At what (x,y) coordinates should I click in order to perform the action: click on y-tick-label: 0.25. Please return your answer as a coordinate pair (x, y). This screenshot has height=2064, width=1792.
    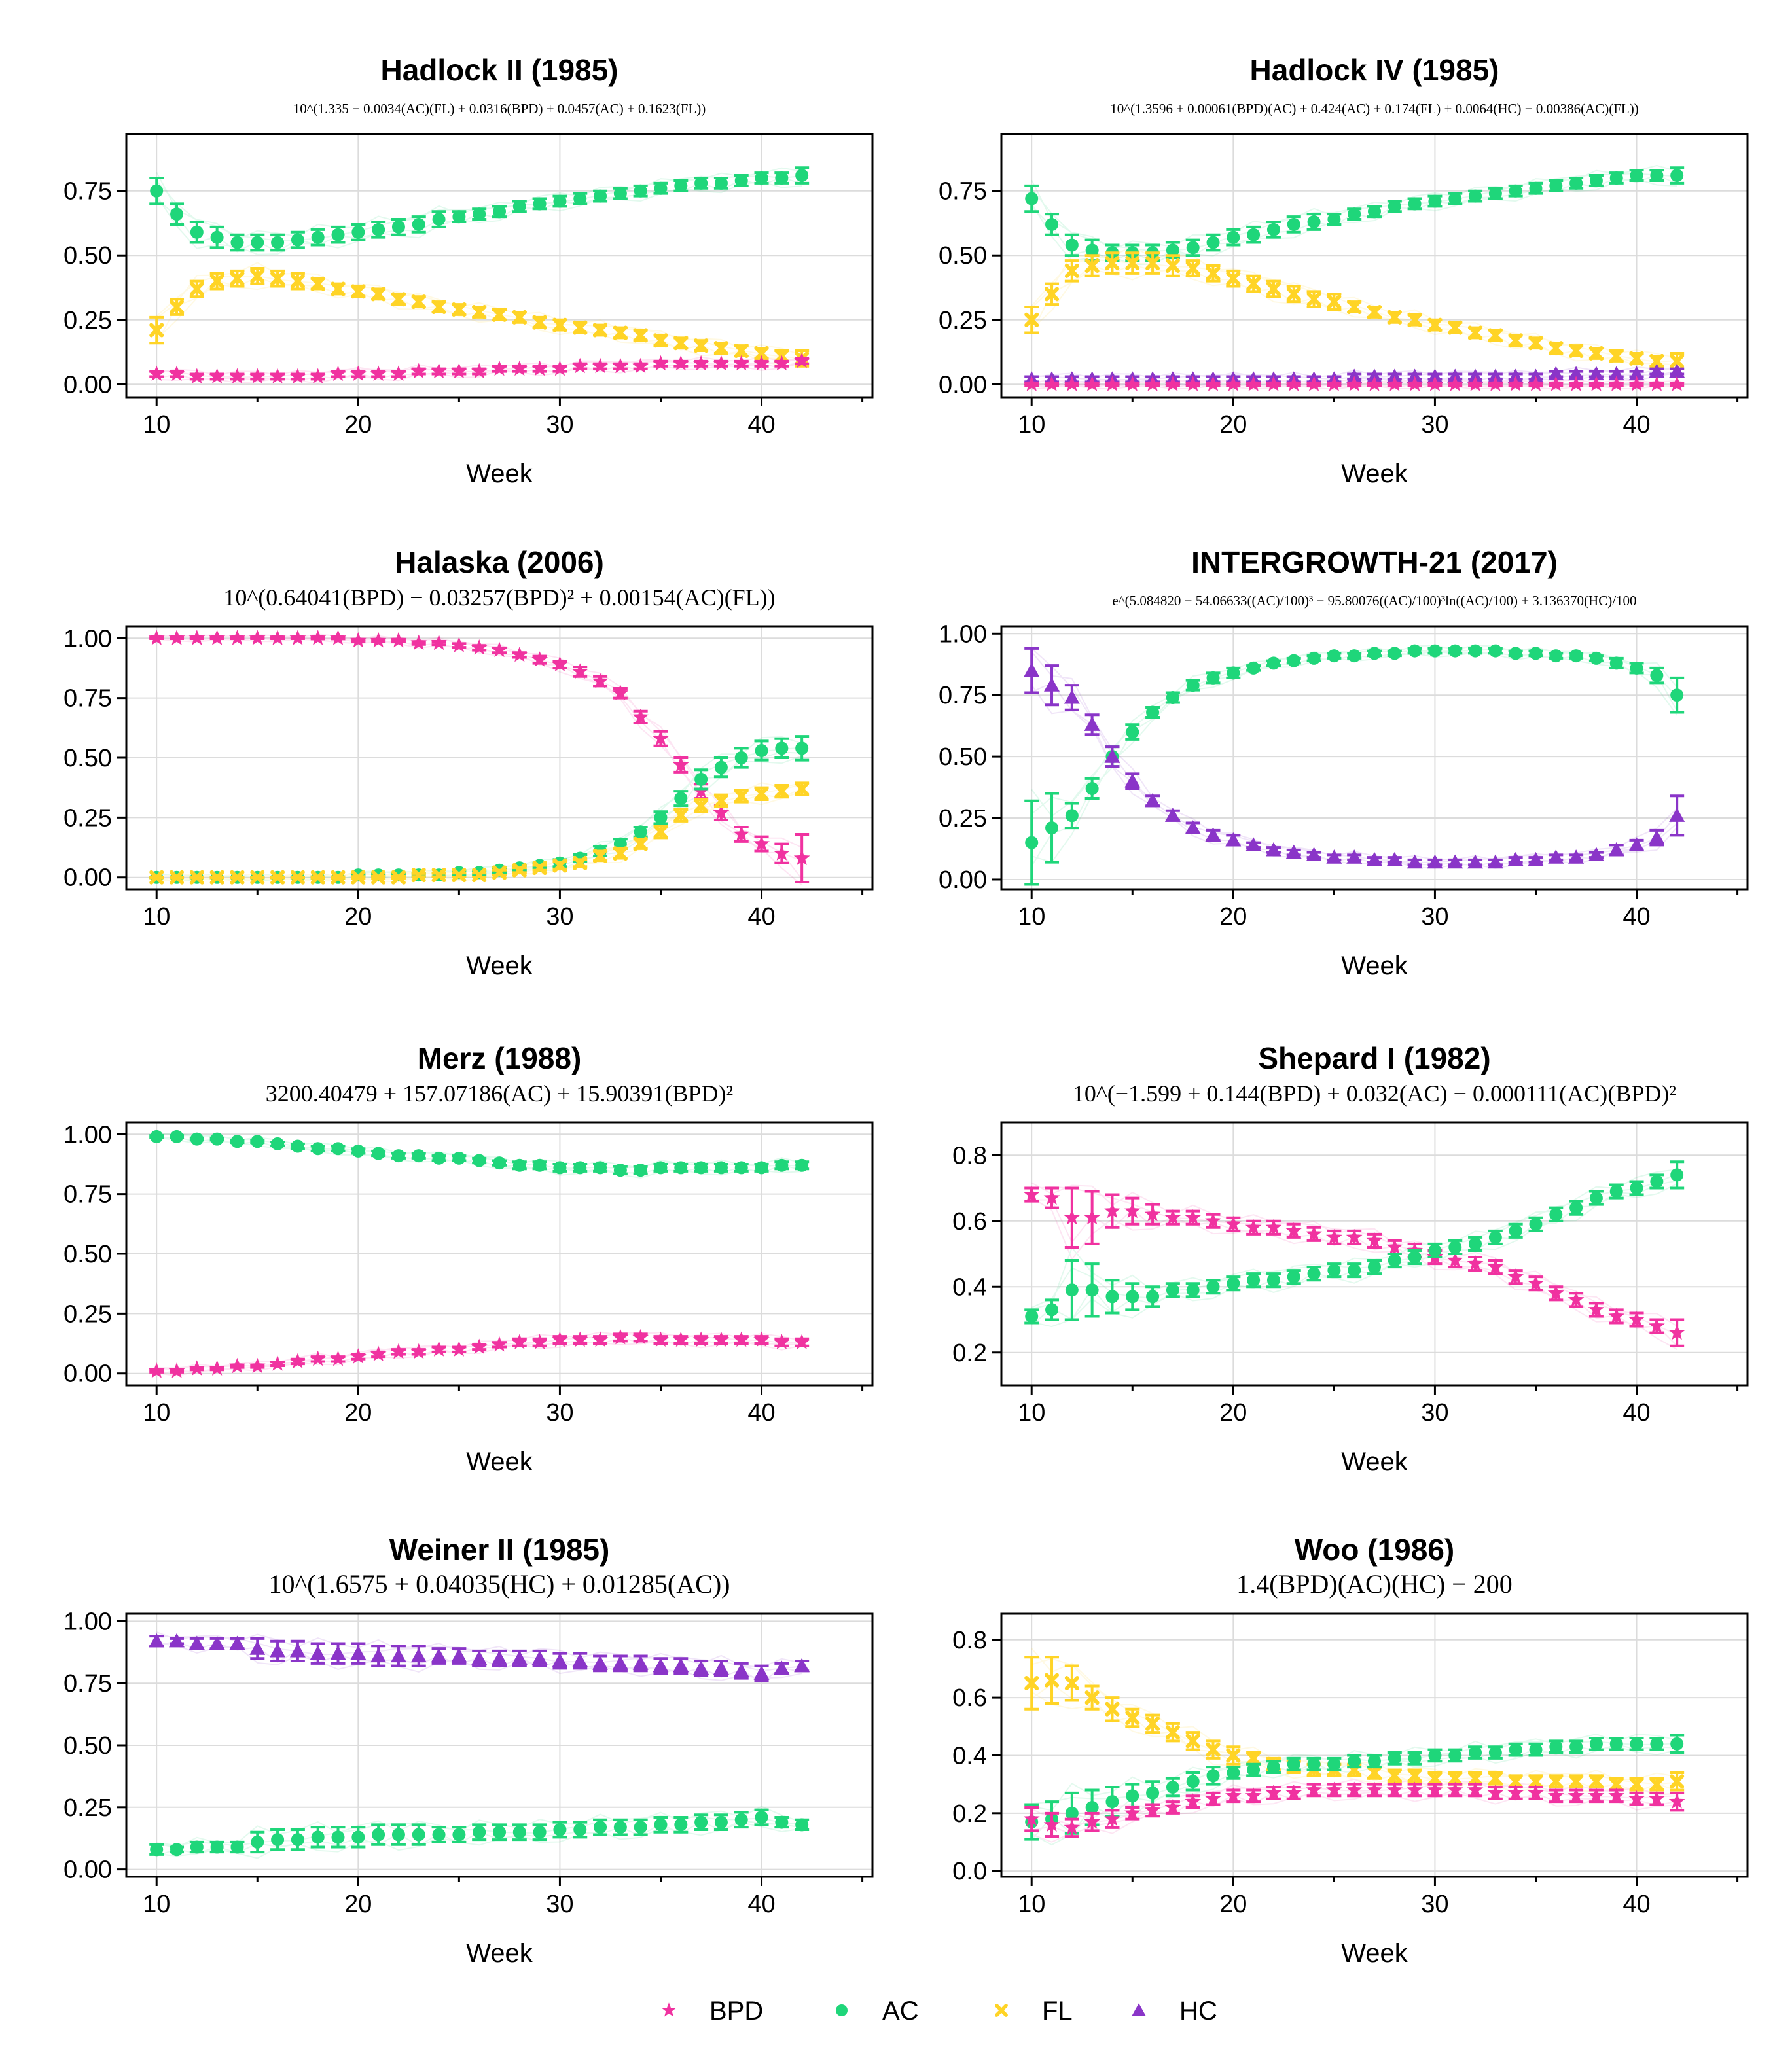
    Looking at the image, I should click on (88, 1314).